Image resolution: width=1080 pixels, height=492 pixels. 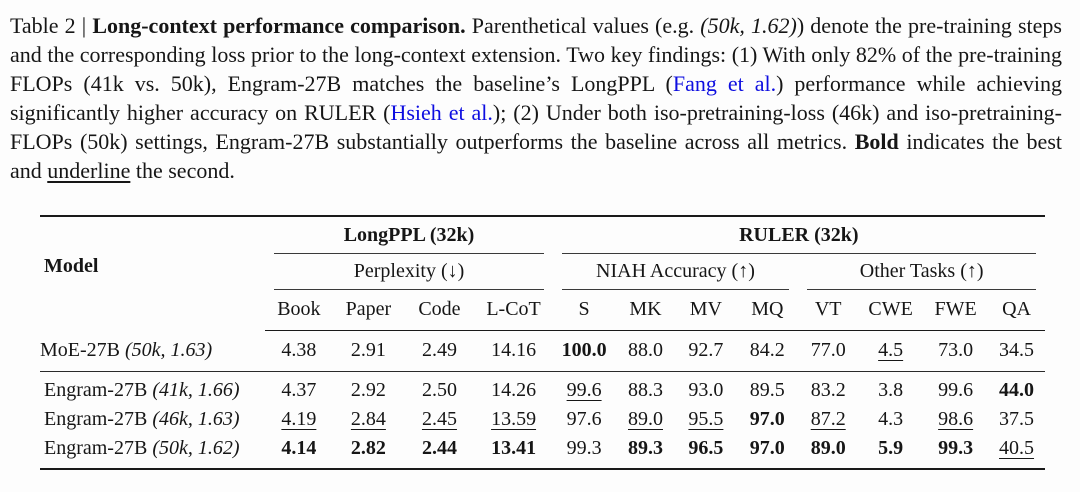 What do you see at coordinates (828, 310) in the screenshot?
I see `col-header-vt: VT` at bounding box center [828, 310].